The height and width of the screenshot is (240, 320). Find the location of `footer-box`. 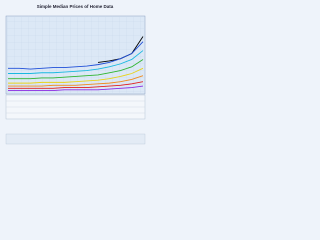

footer-box is located at coordinates (75, 139).